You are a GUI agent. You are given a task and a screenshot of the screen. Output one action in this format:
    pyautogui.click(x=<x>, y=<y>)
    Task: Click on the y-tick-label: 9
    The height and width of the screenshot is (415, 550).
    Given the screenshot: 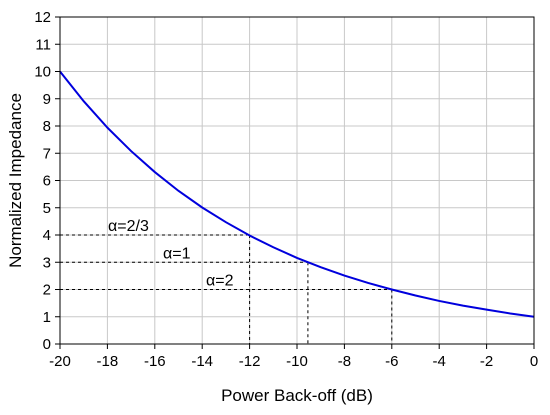 What is the action you would take?
    pyautogui.click(x=47, y=99)
    